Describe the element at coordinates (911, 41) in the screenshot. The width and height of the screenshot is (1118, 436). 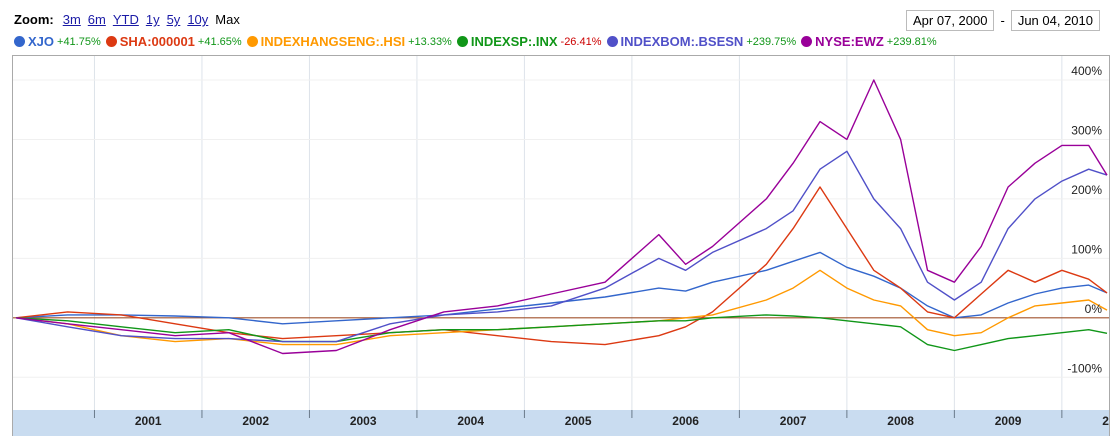
I see `legend-change: +239.81%` at that location.